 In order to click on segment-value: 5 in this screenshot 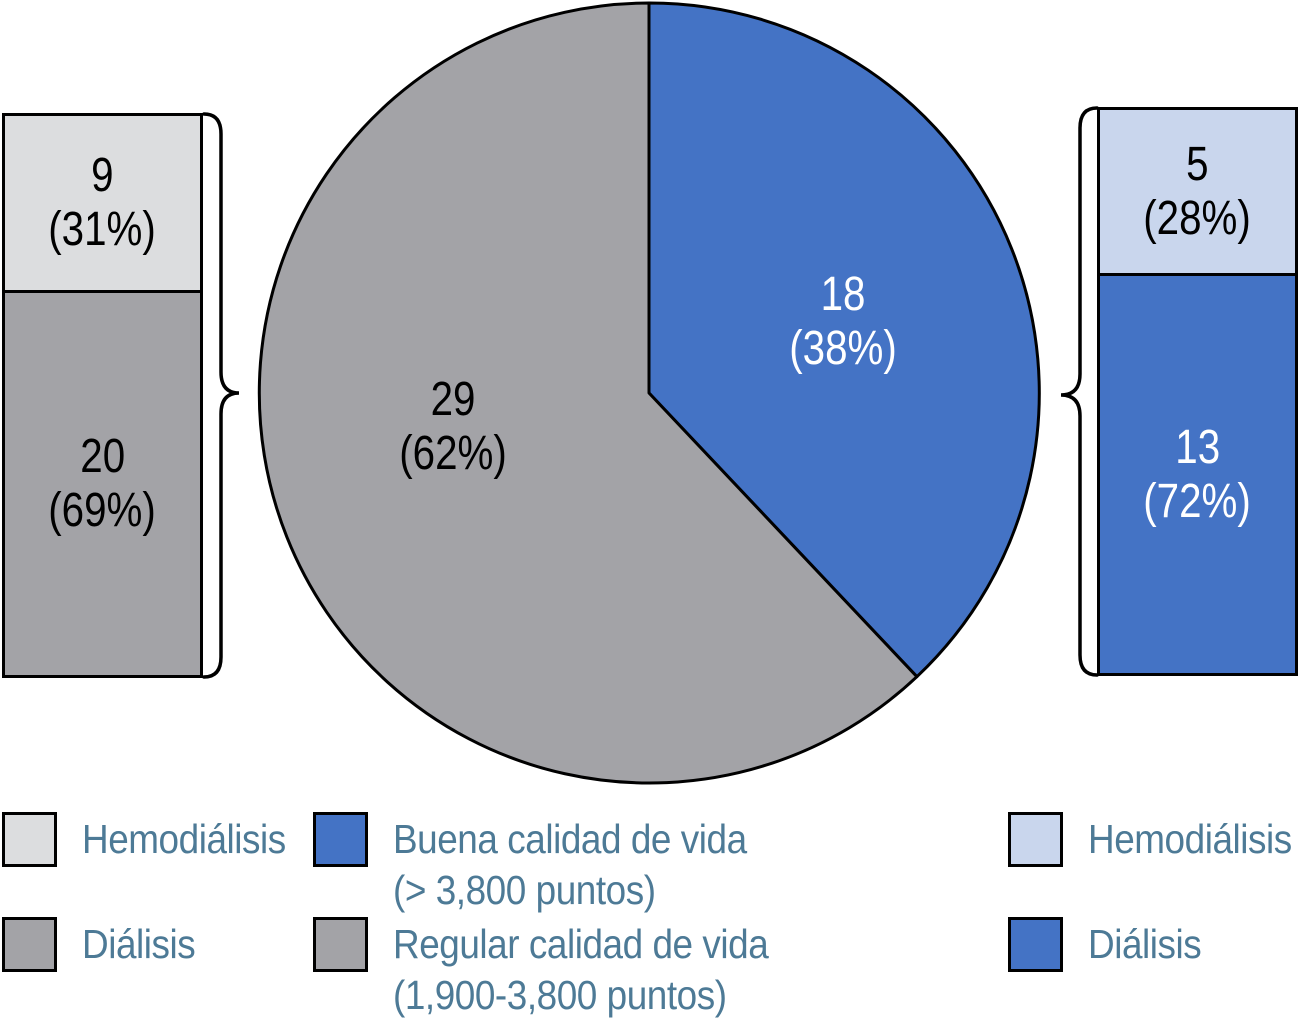, I will do `click(1197, 164)`.